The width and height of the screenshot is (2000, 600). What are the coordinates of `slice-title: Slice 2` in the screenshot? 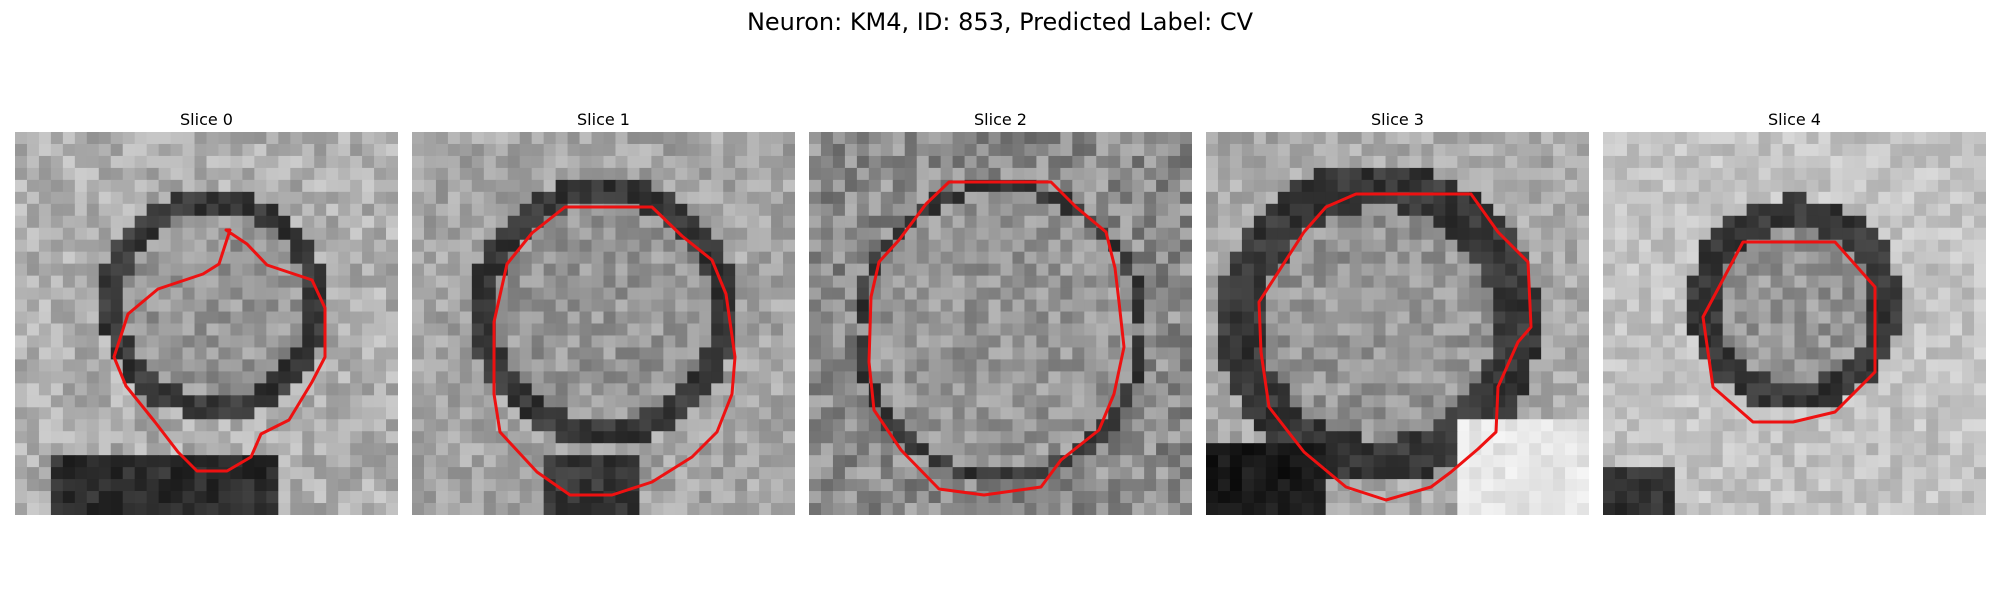 It's located at (1000, 119).